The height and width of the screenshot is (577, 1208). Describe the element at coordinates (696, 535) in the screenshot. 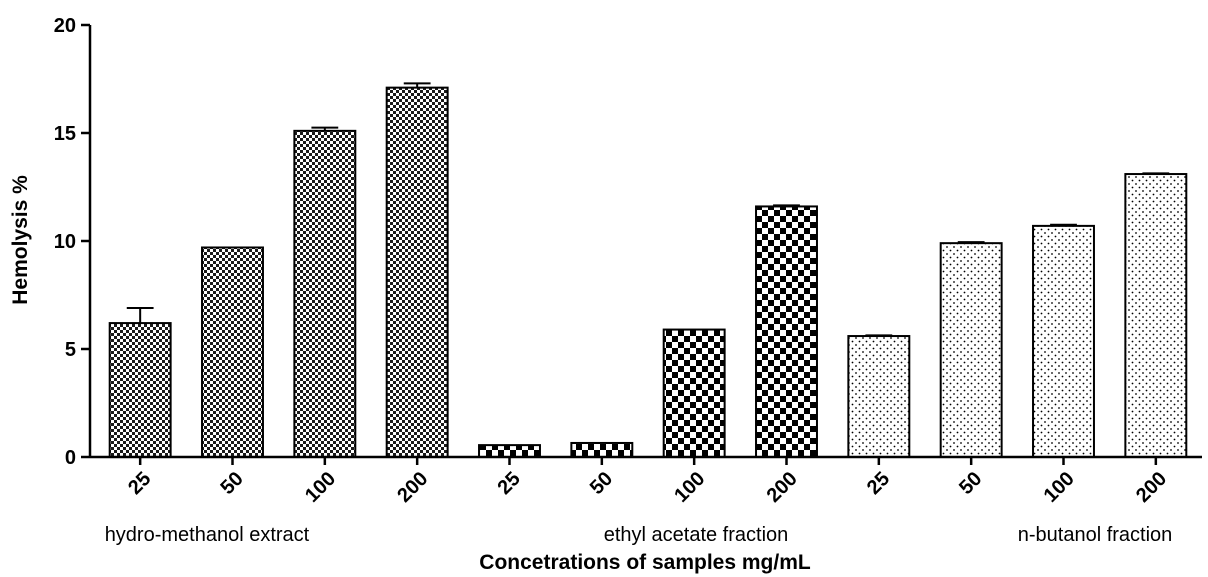

I see `group-label: ethyl acetate fraction` at that location.